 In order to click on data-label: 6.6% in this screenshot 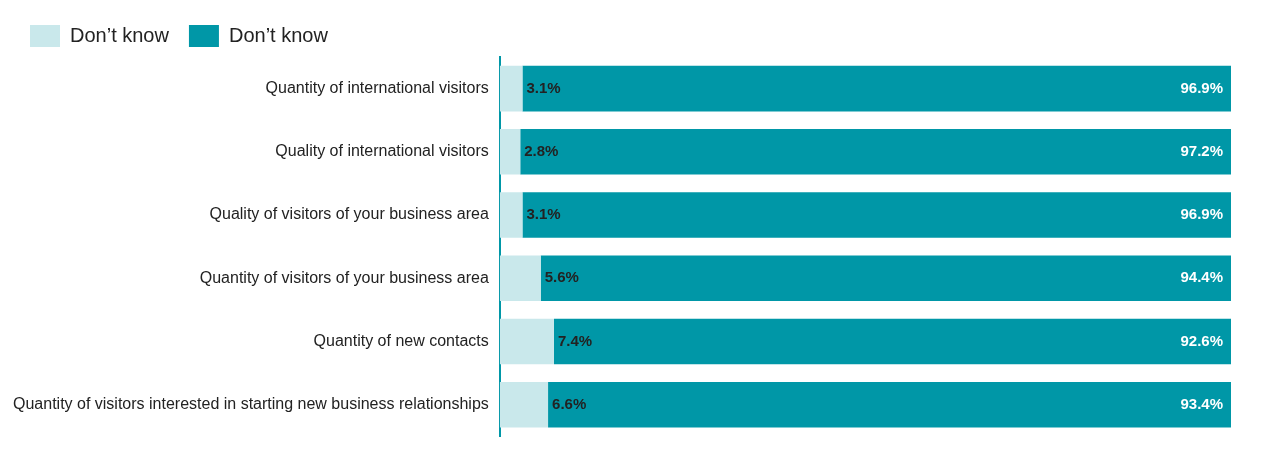, I will do `click(569, 403)`.